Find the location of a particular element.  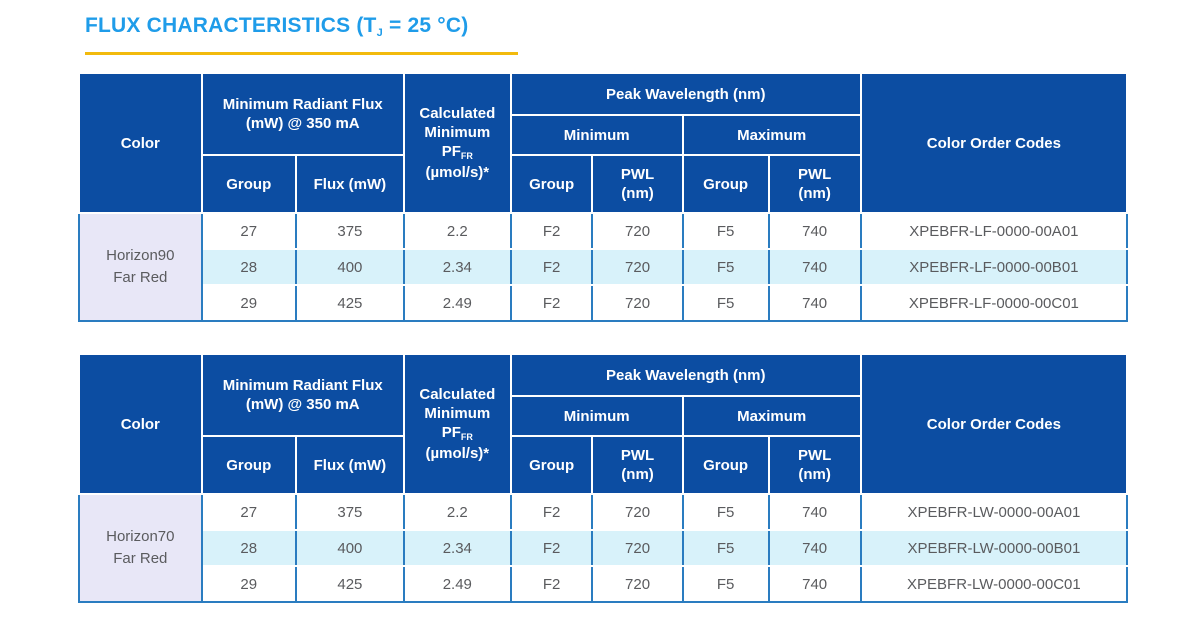

color-name-line1: Horizon70 is located at coordinates (140, 536).